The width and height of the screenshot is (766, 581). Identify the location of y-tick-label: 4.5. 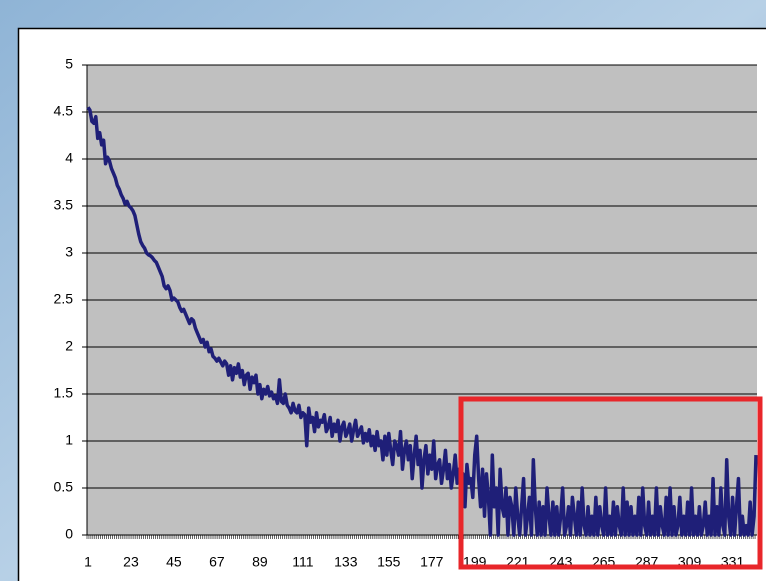
(64, 111).